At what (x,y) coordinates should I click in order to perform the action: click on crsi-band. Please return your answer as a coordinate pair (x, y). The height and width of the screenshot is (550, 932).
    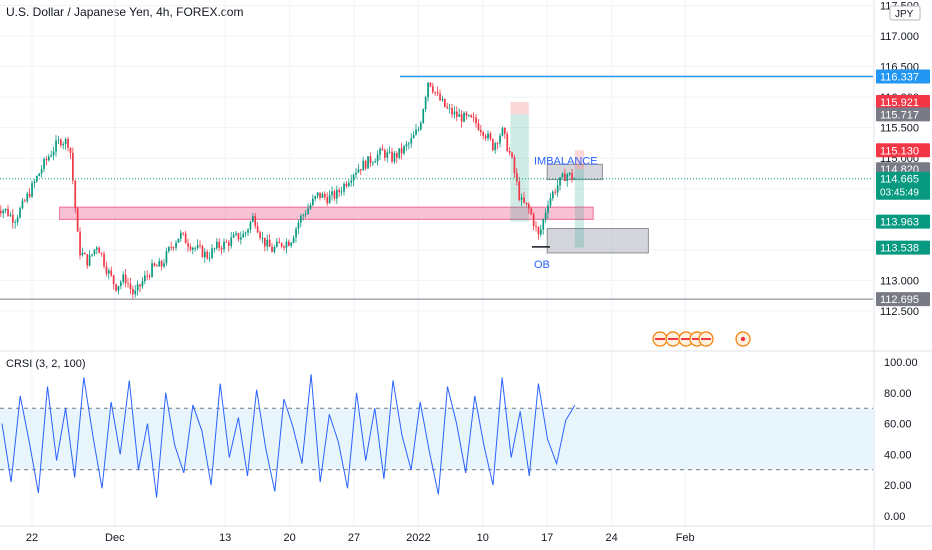
    Looking at the image, I should click on (436, 439).